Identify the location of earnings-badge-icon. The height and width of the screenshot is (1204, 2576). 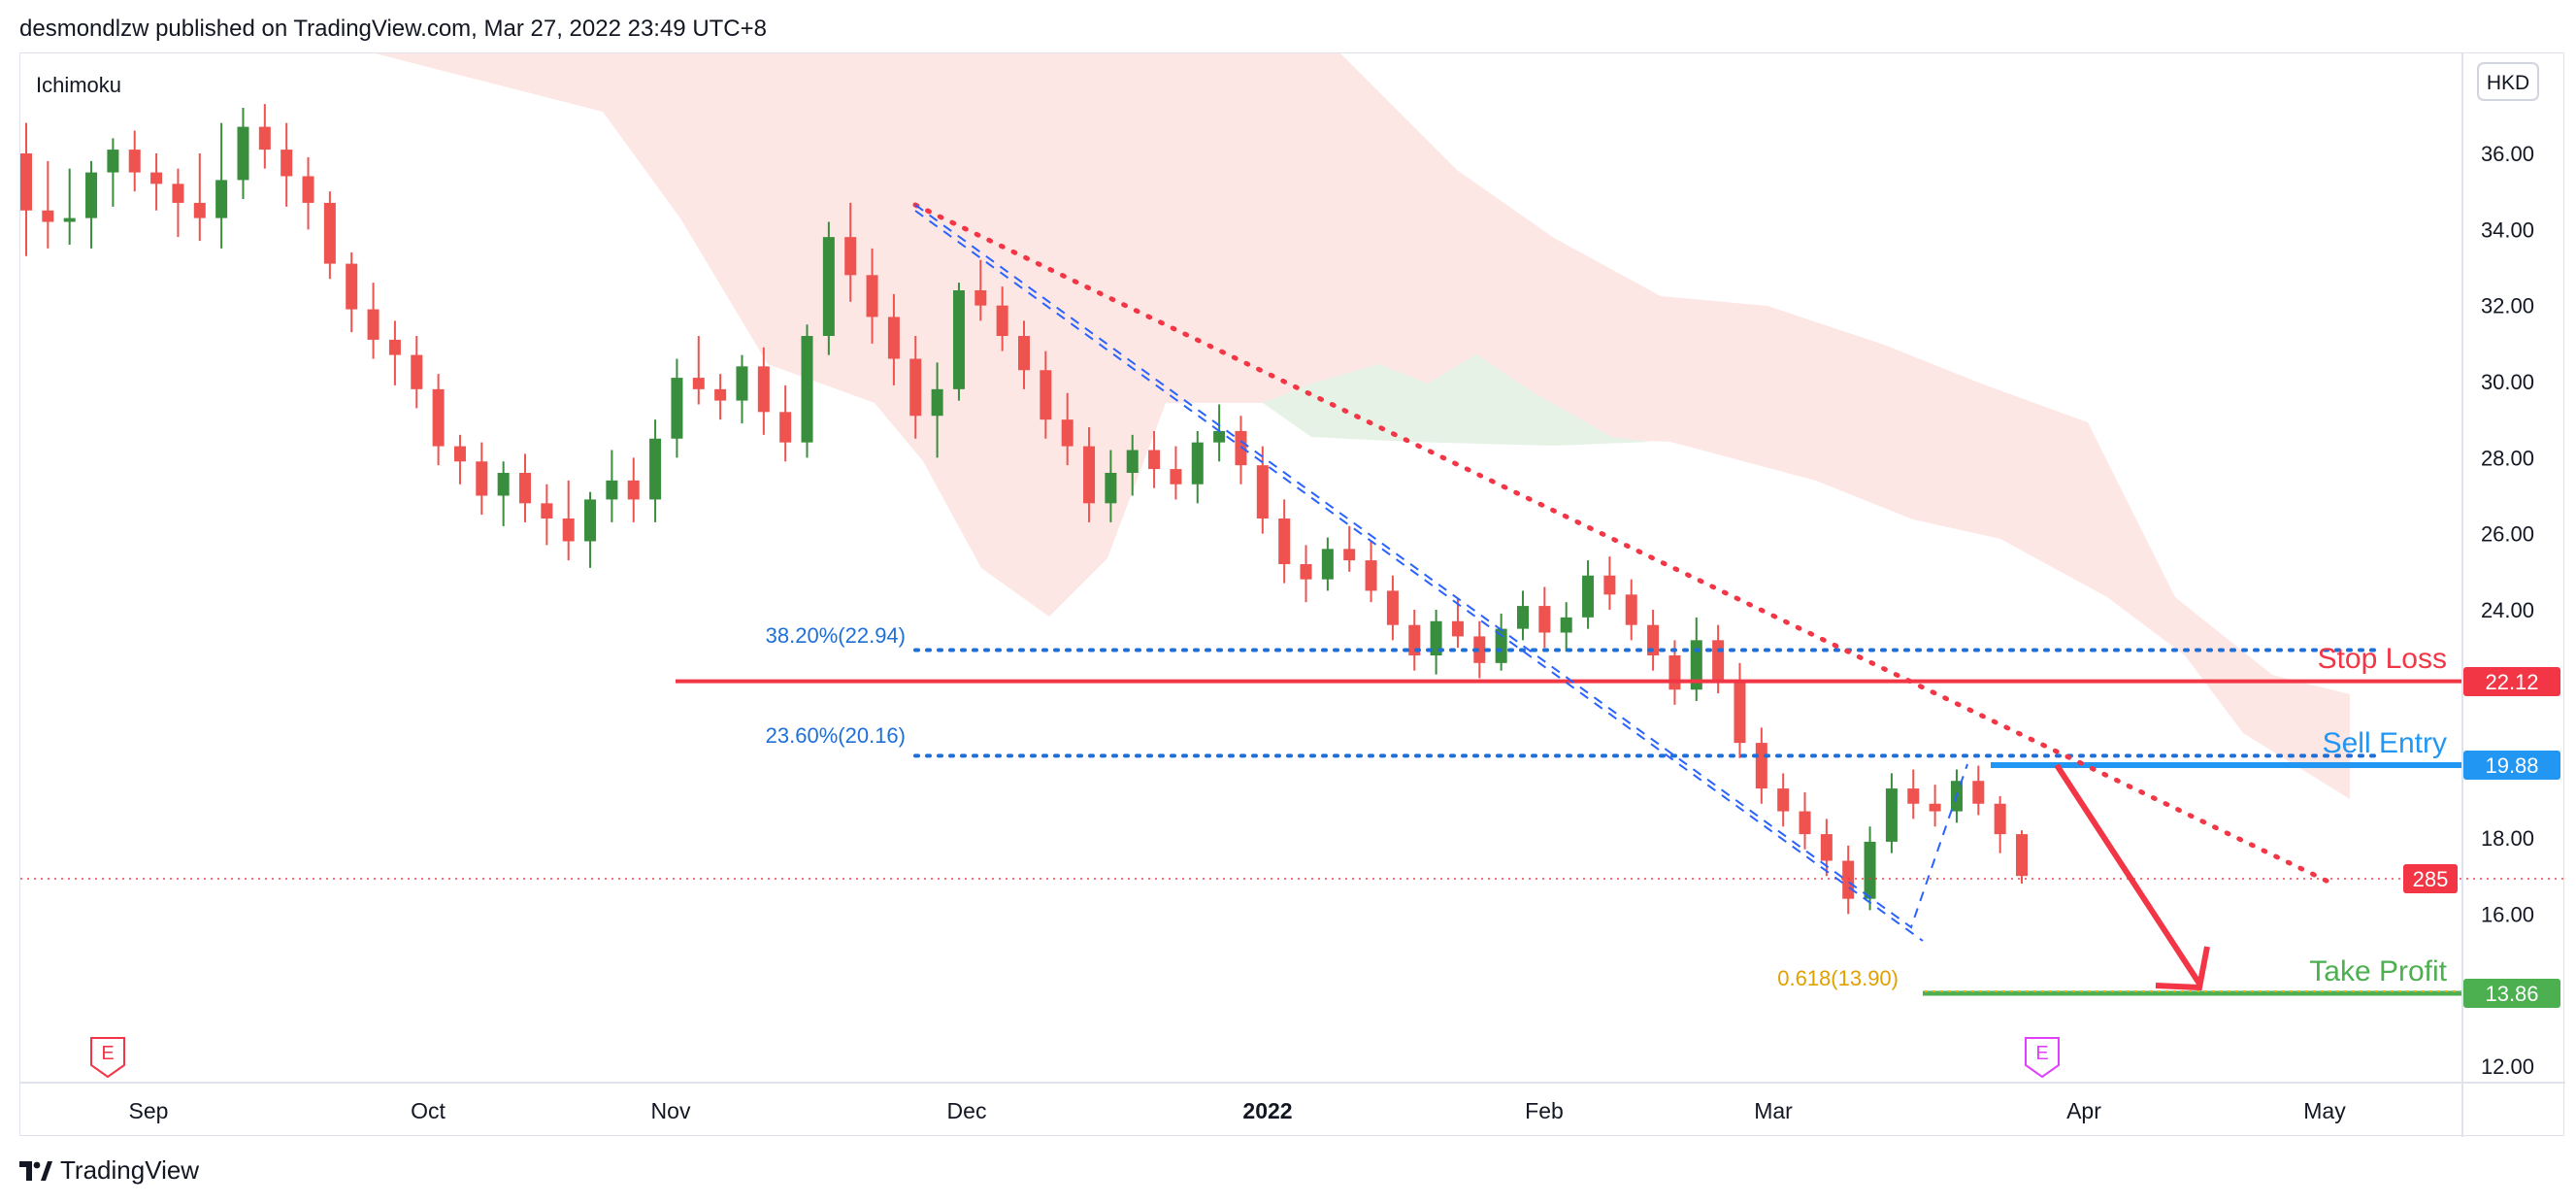
(107, 1058).